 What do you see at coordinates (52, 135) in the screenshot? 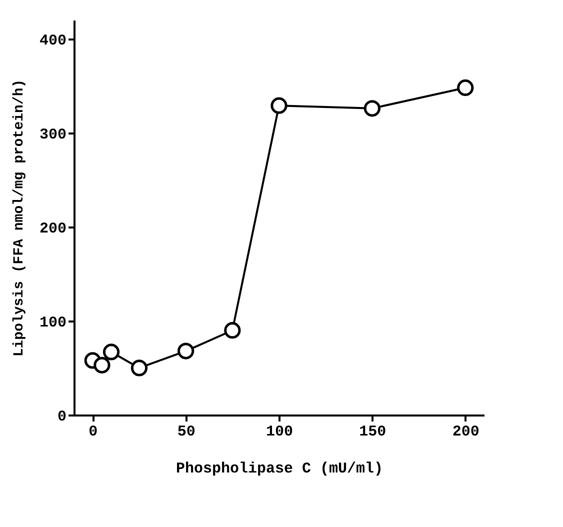
I see `y-tick-label: 300` at bounding box center [52, 135].